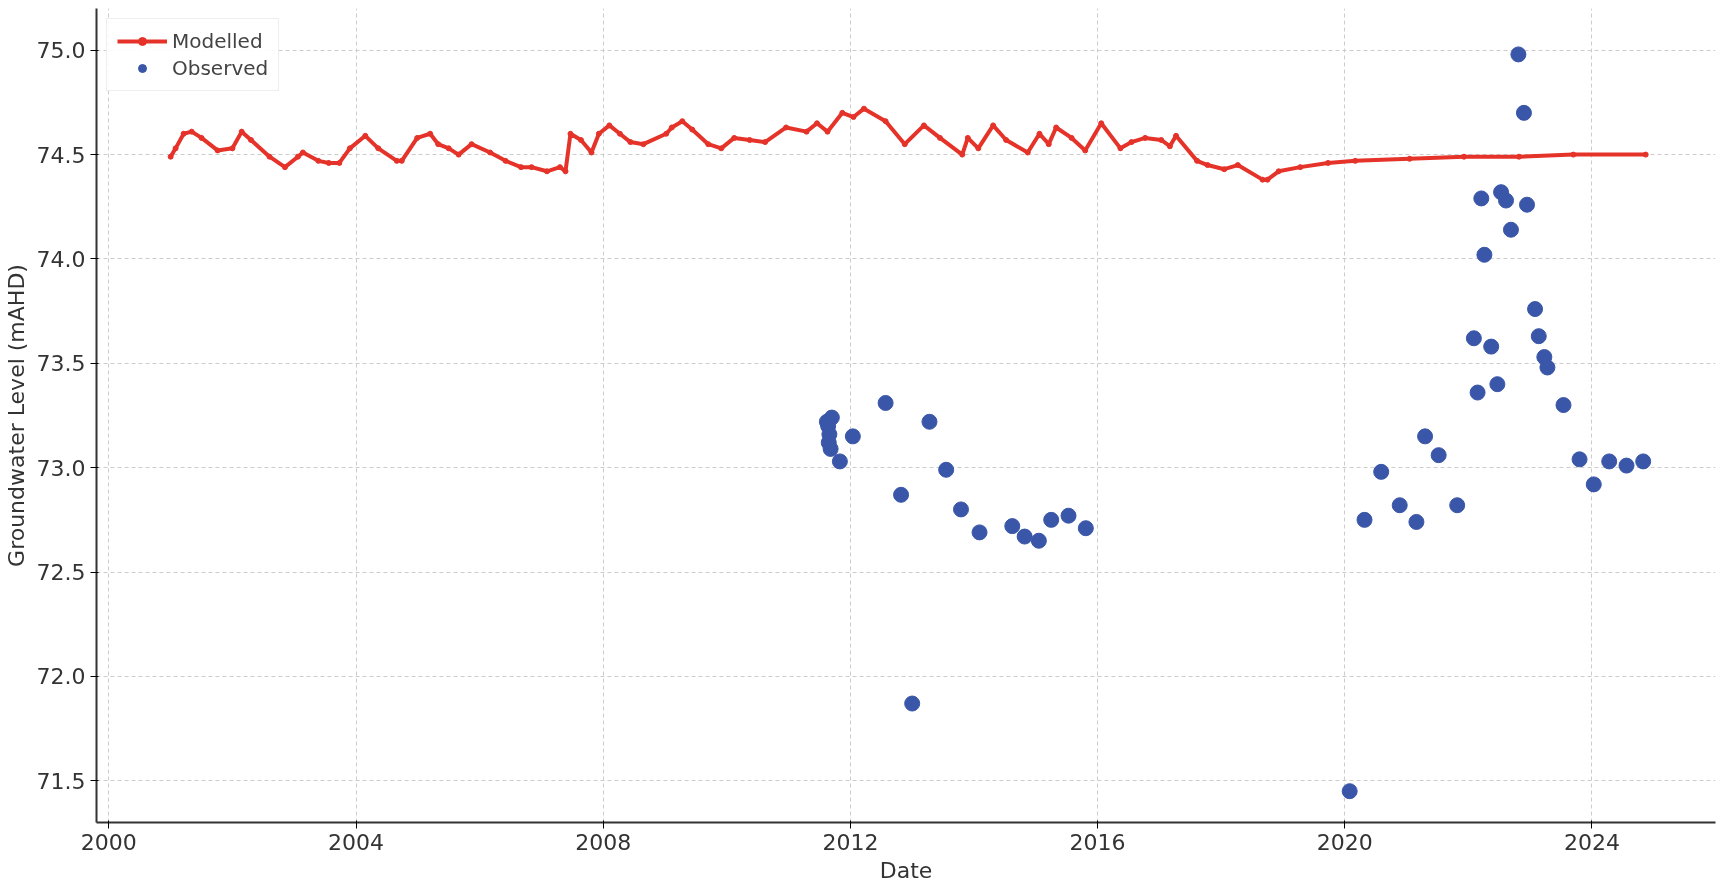 This screenshot has height=891, width=1735. Describe the element at coordinates (16, 415) in the screenshot. I see `y-axis-title: Groundwater Level (mAHD)` at that location.